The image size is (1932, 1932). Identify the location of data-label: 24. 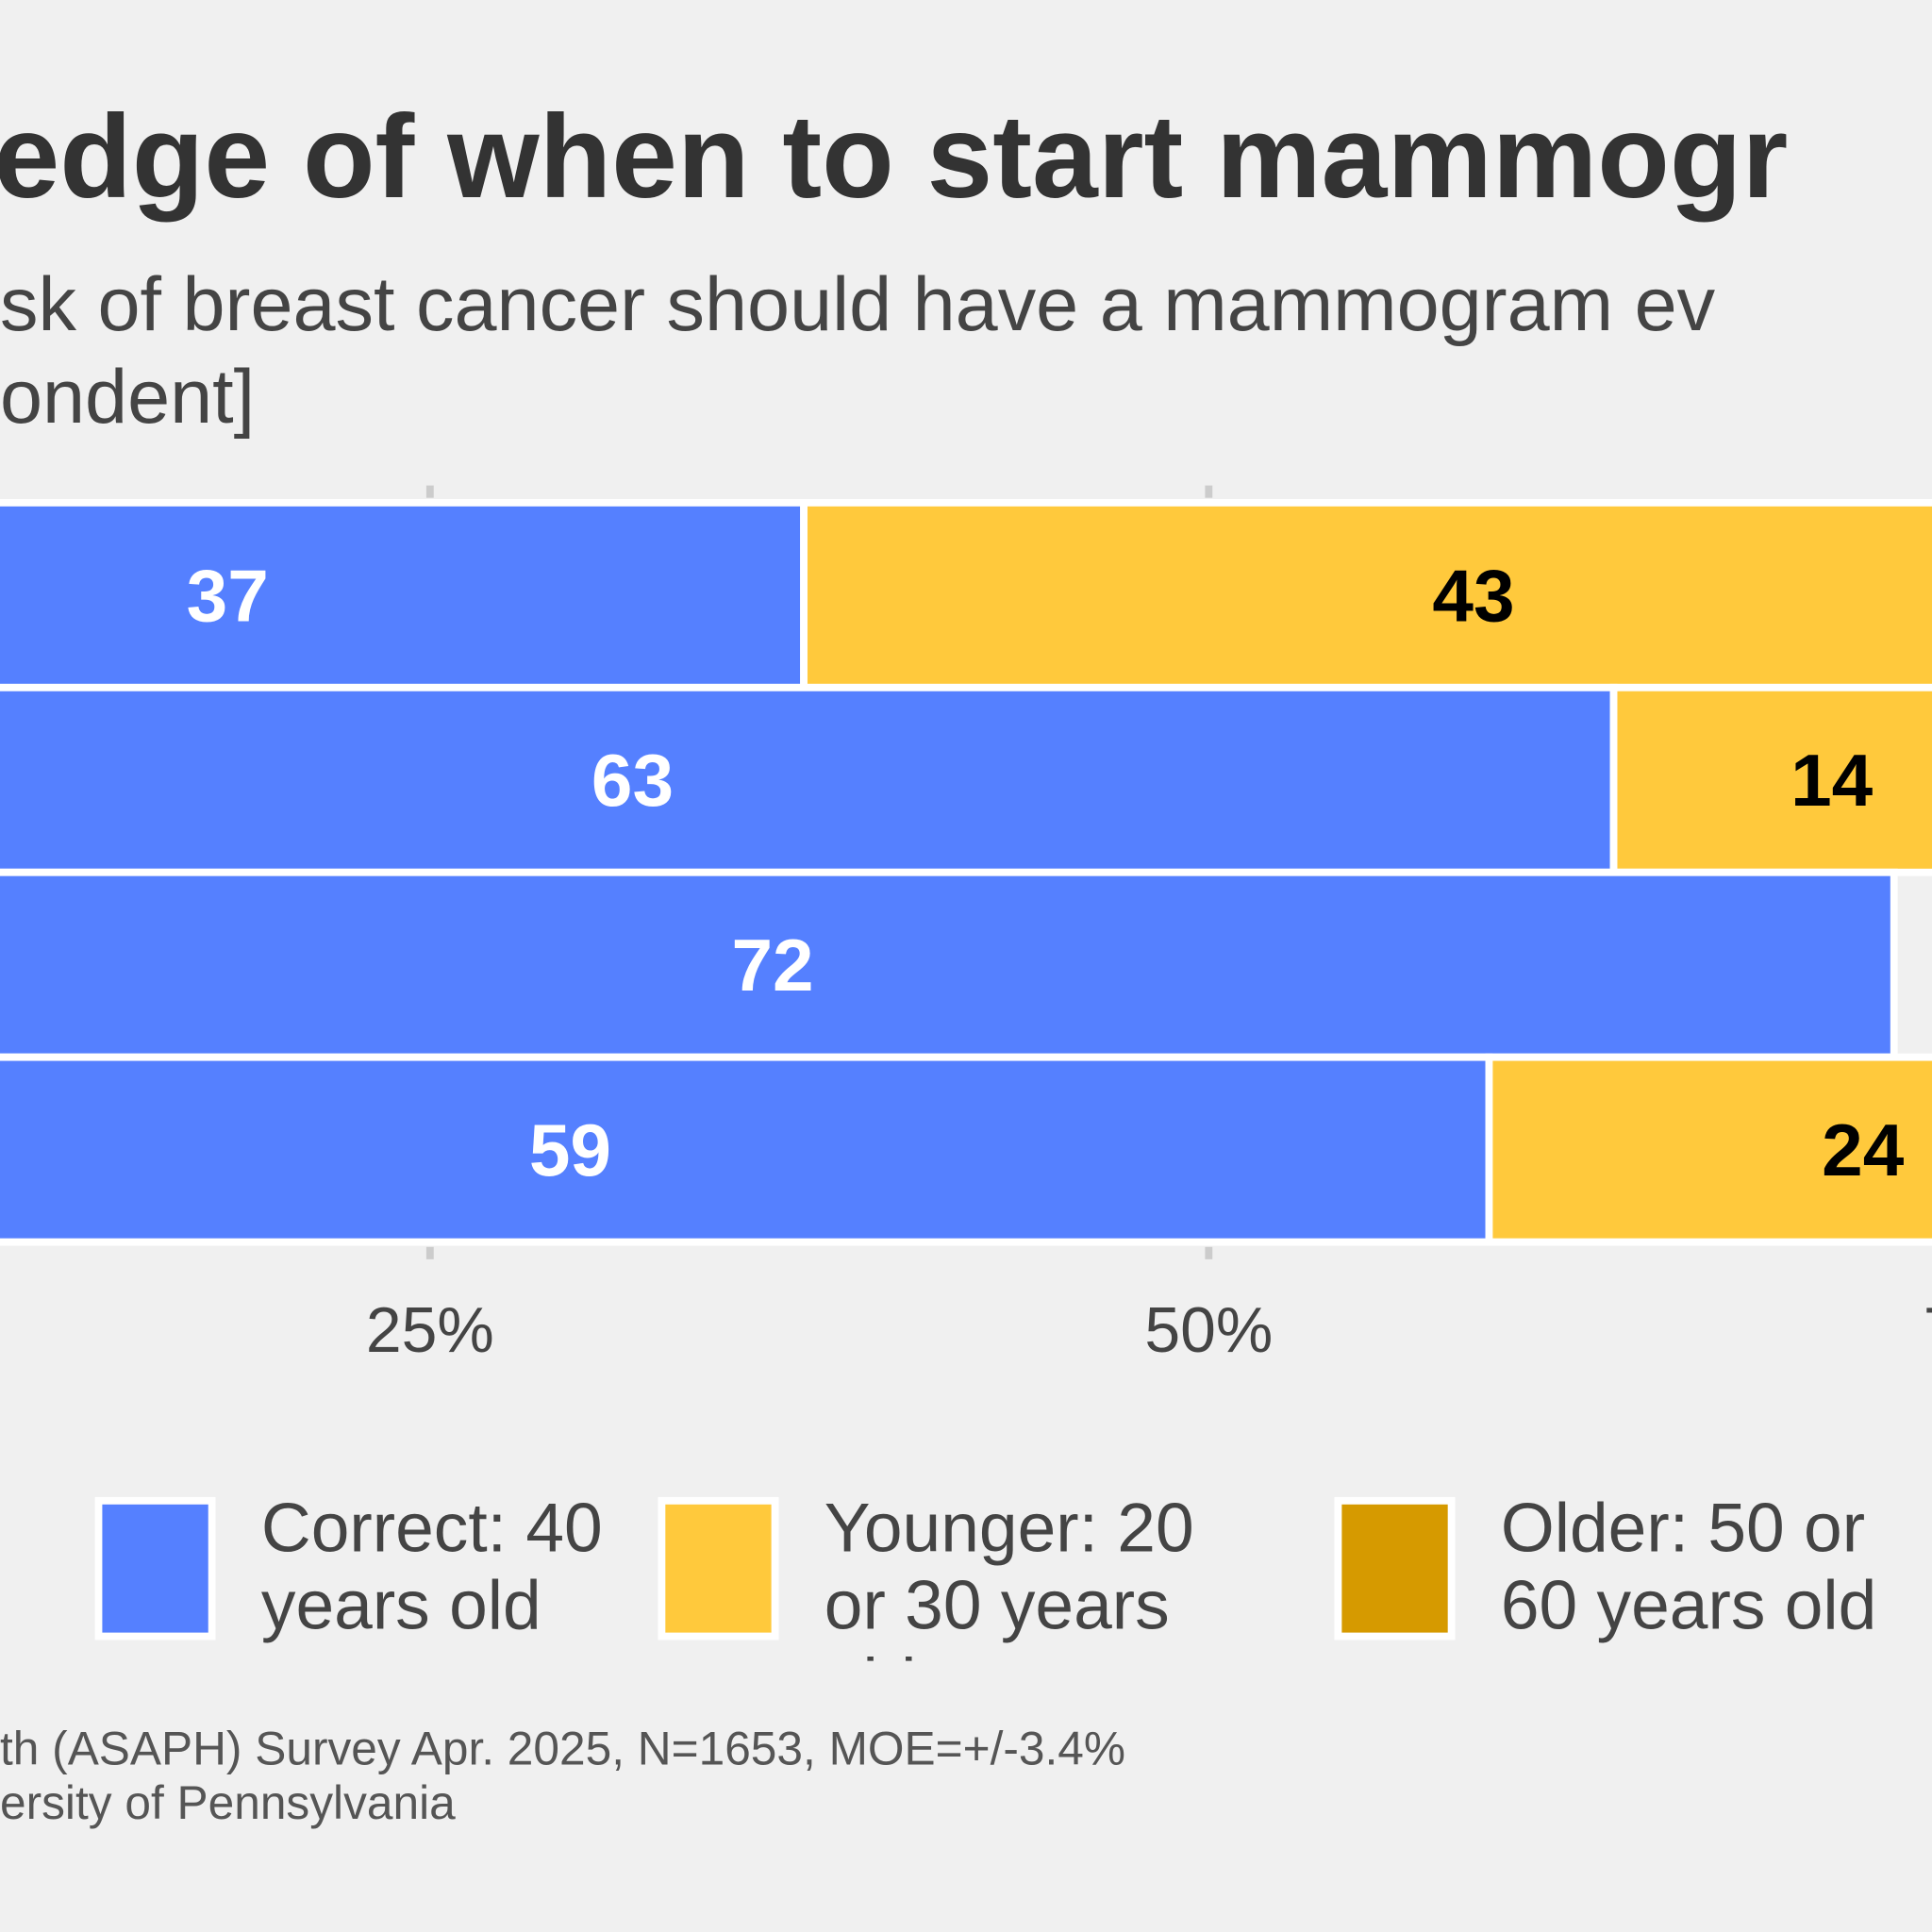
(1863, 1150).